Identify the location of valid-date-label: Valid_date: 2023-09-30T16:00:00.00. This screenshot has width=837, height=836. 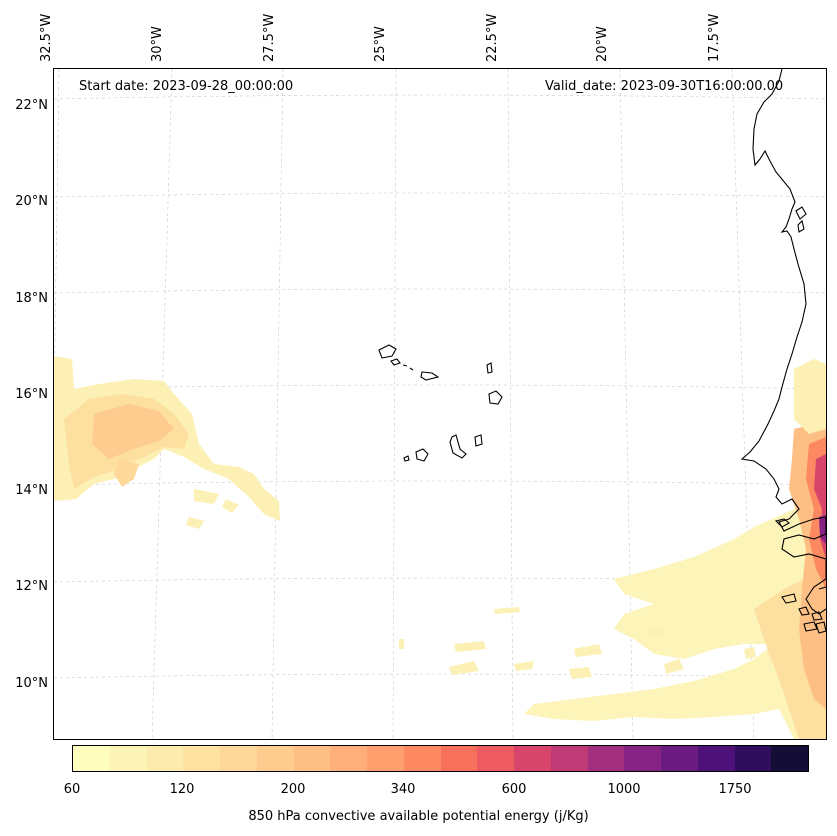
(664, 86).